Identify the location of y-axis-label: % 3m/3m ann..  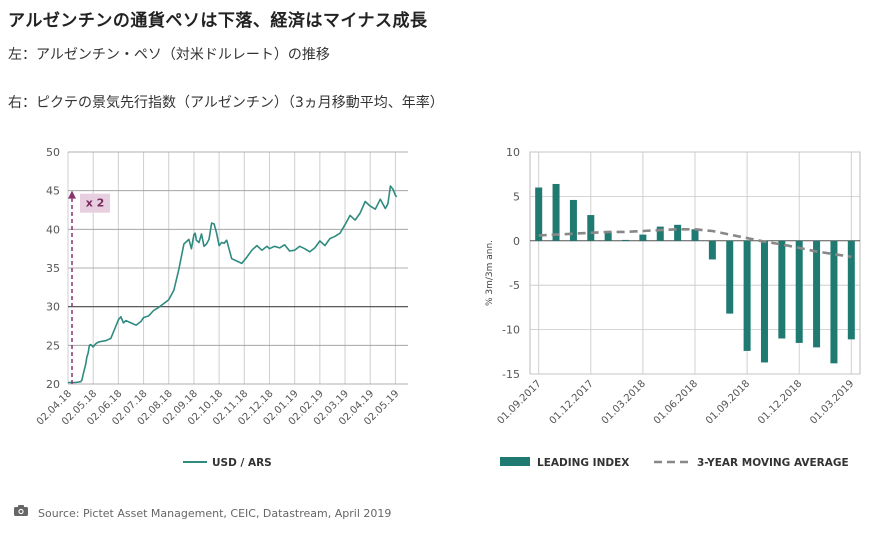
(490, 273).